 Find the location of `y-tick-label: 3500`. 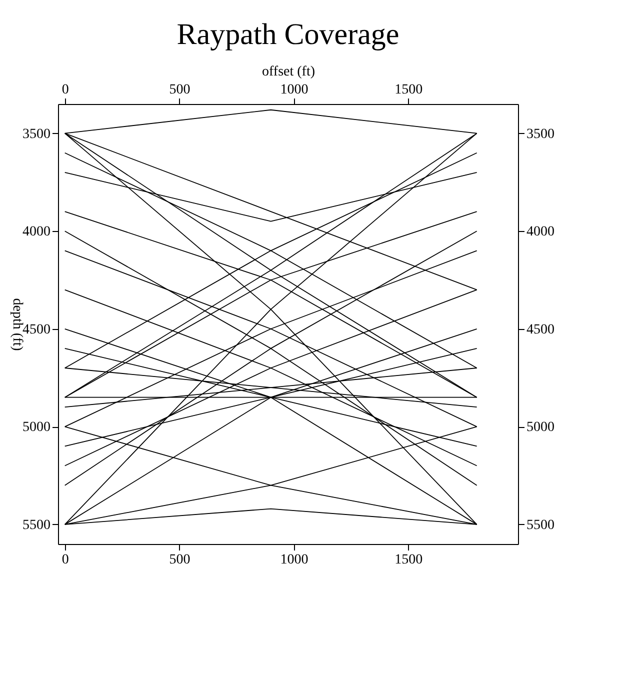

y-tick-label: 3500 is located at coordinates (36, 134).